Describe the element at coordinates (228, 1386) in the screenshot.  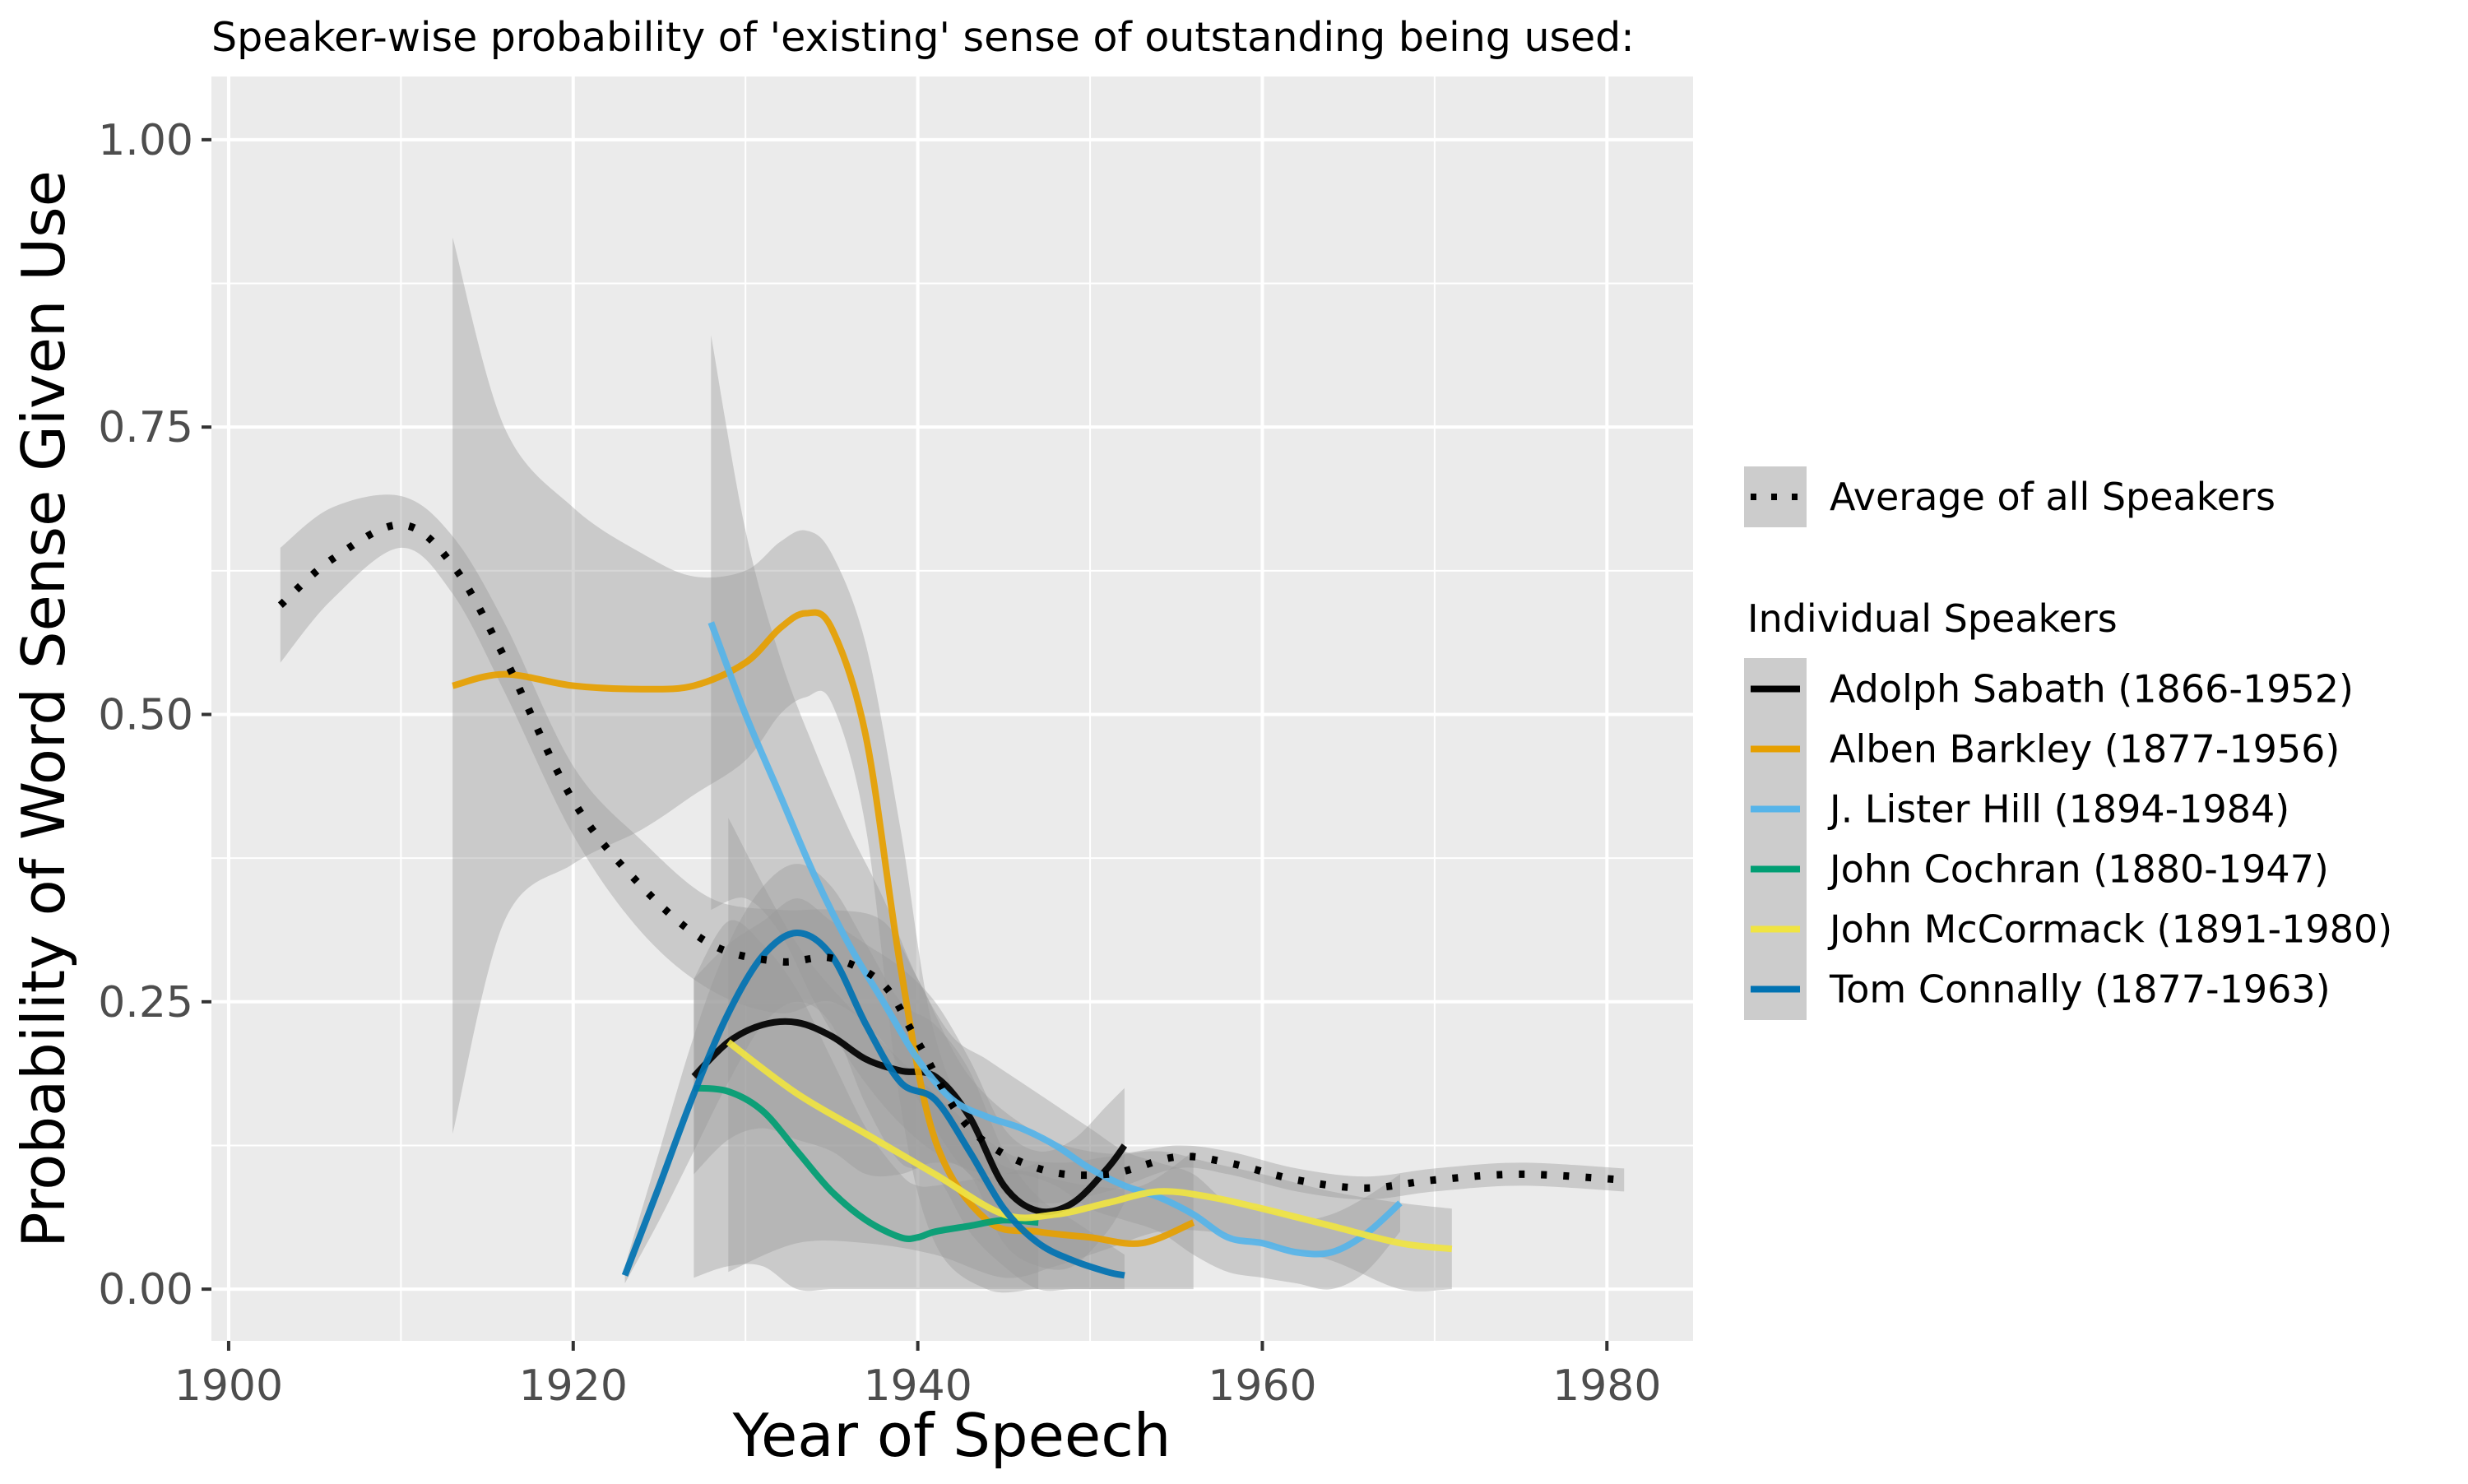
I see `x-tick-label: 1900` at that location.